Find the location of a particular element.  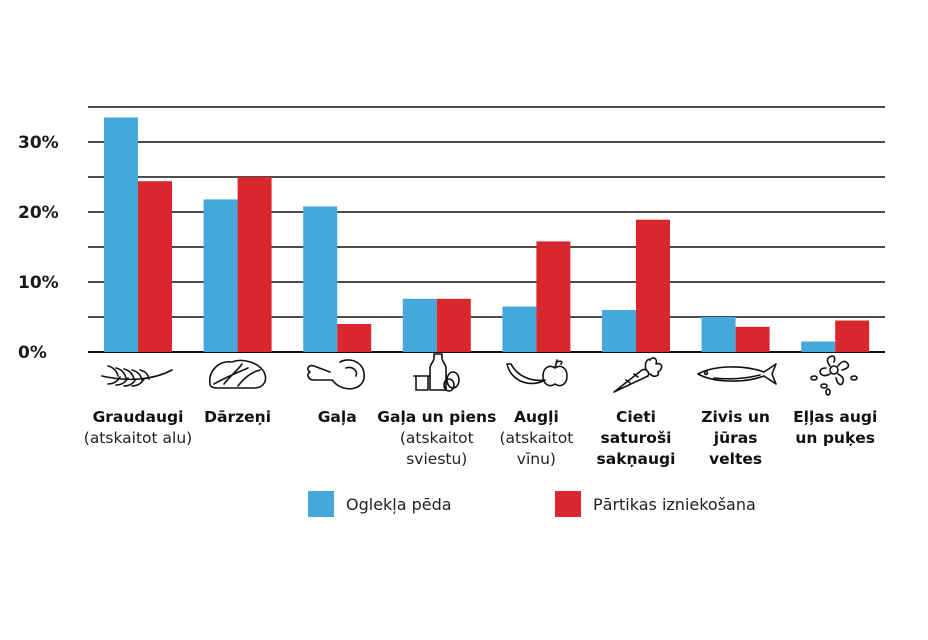

x-tick-label: veltes is located at coordinates (735, 459).